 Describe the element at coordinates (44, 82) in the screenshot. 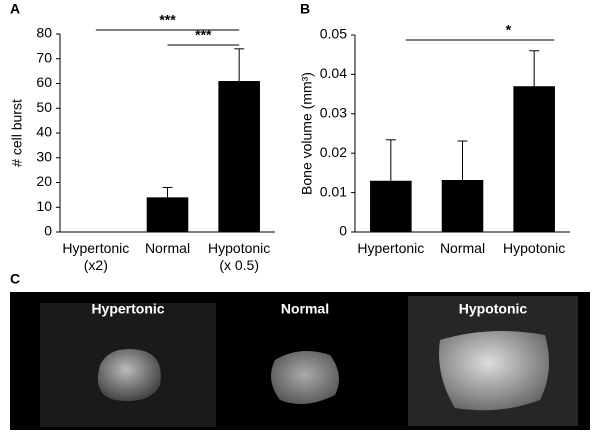

I see `y-tick-label: 60` at that location.